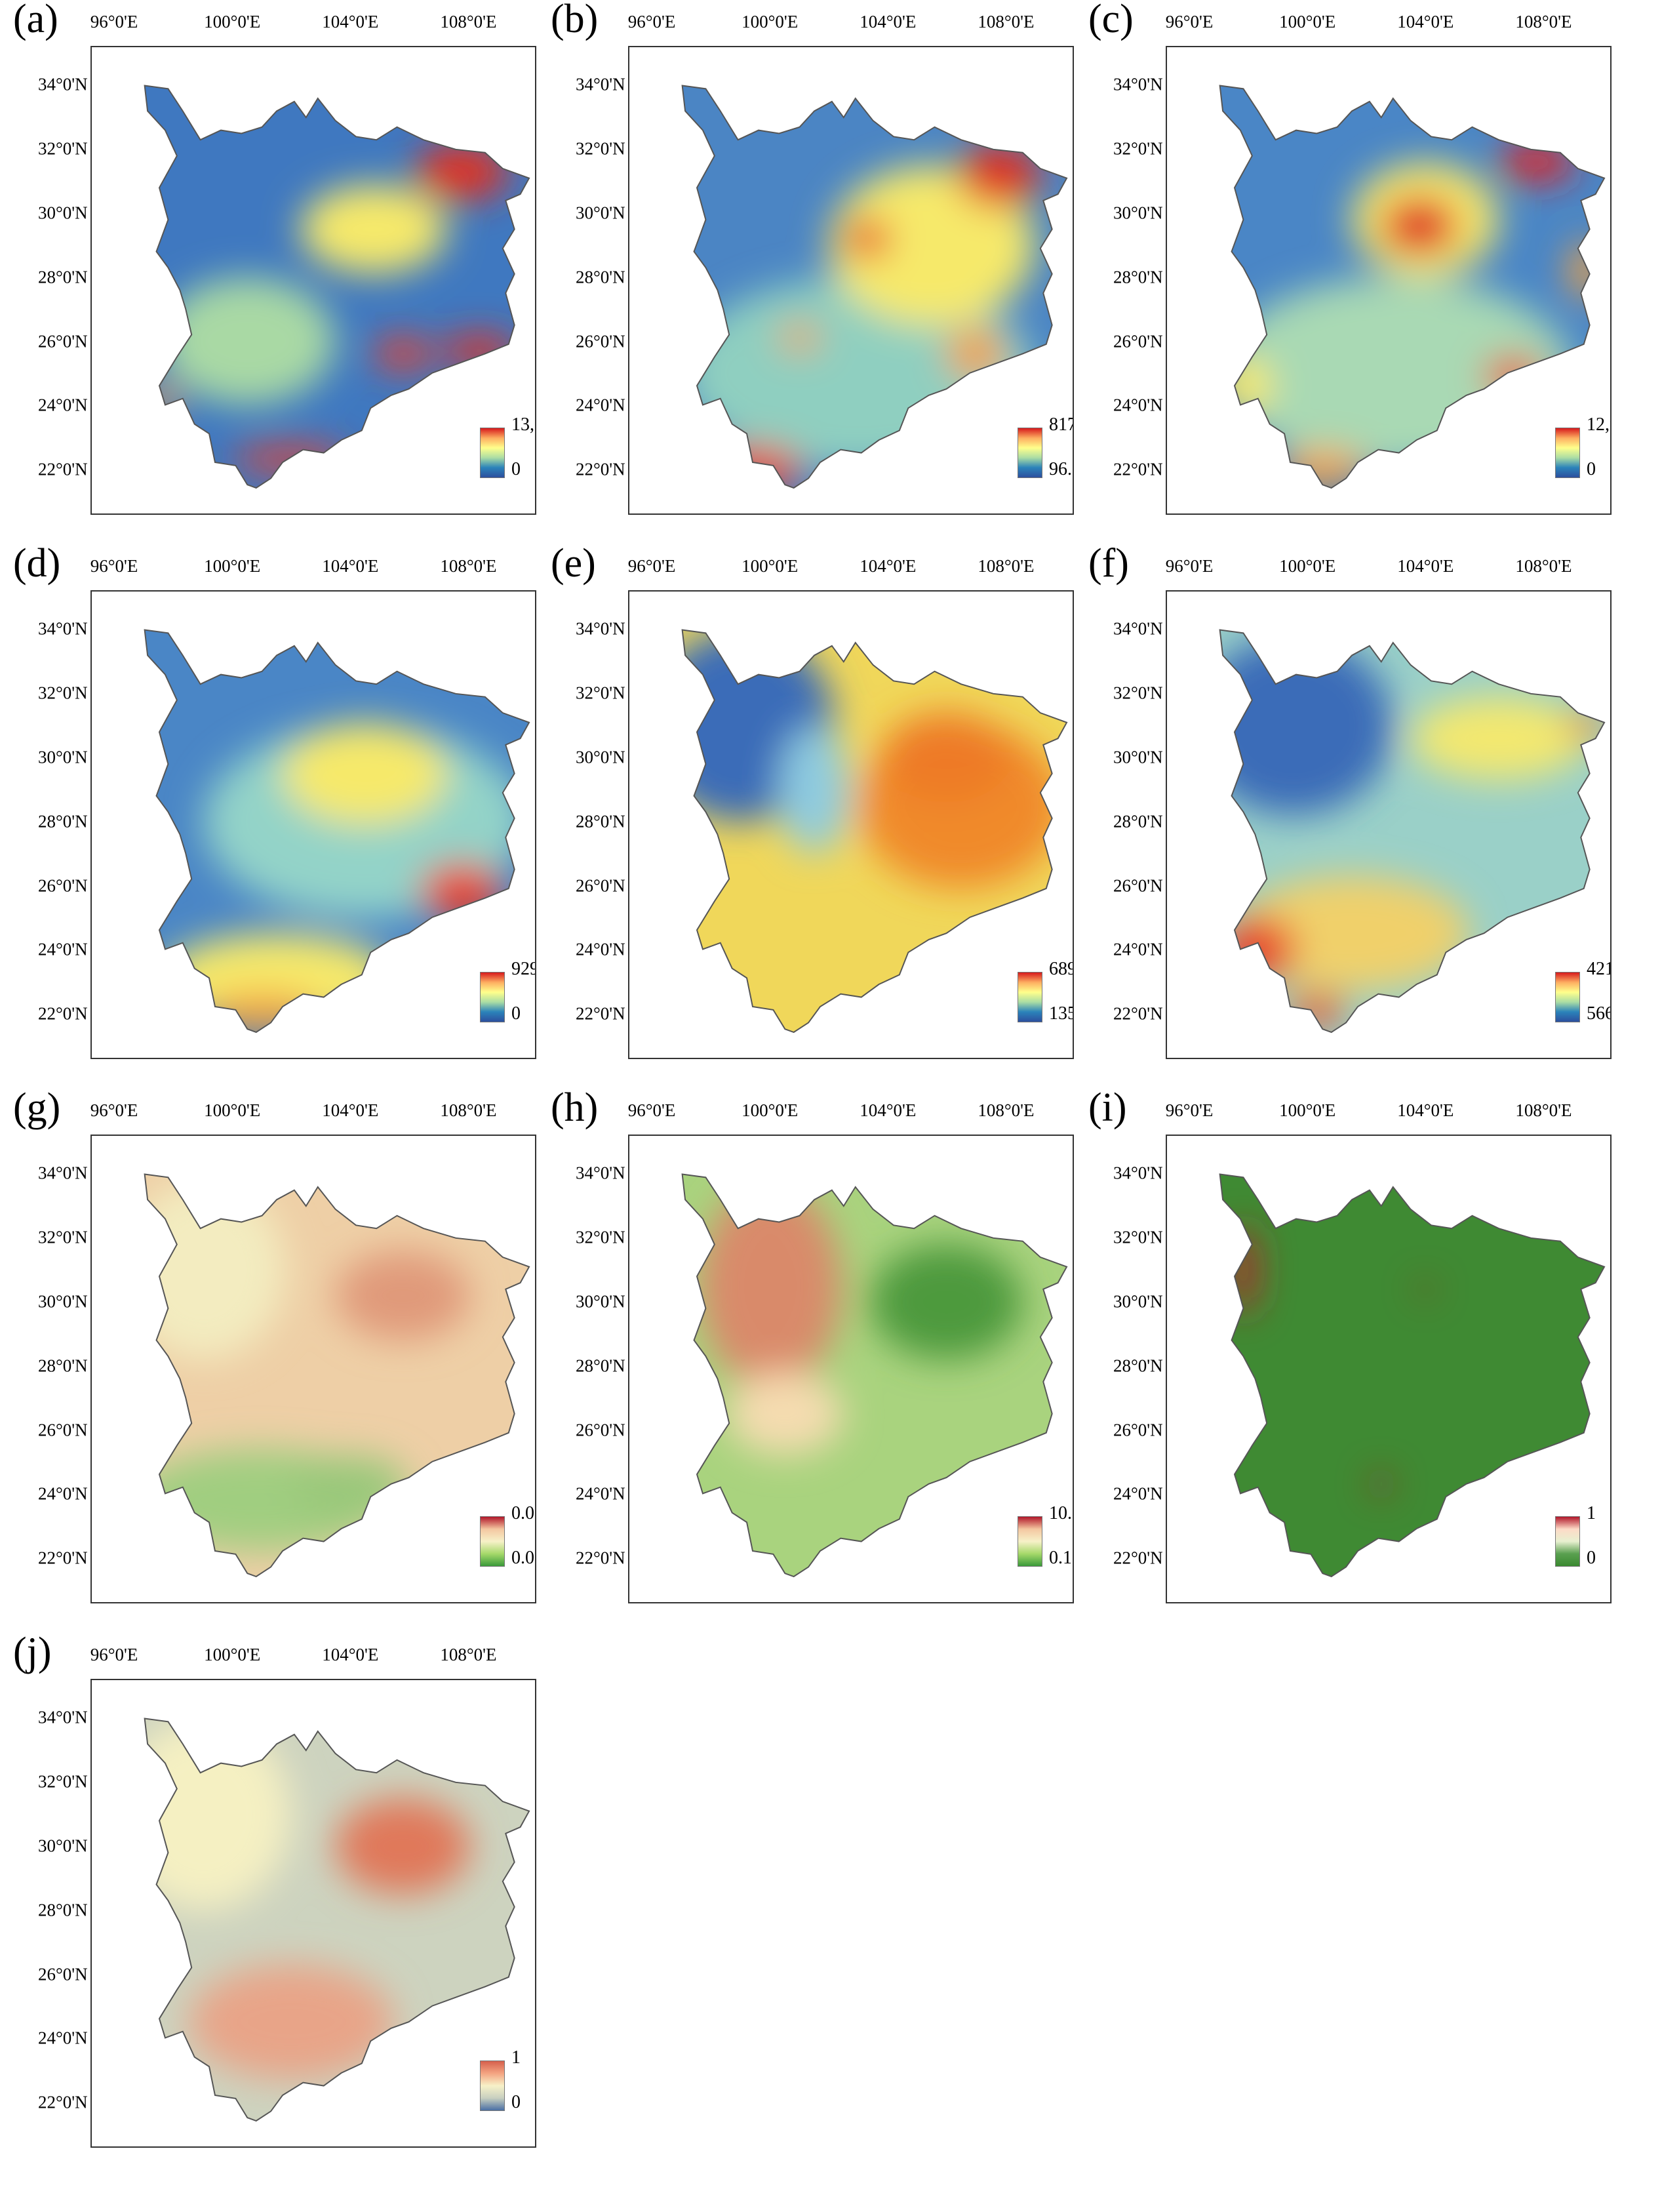 This screenshot has width=1662, height=2212. I want to click on panel-label: (j), so click(32, 1652).